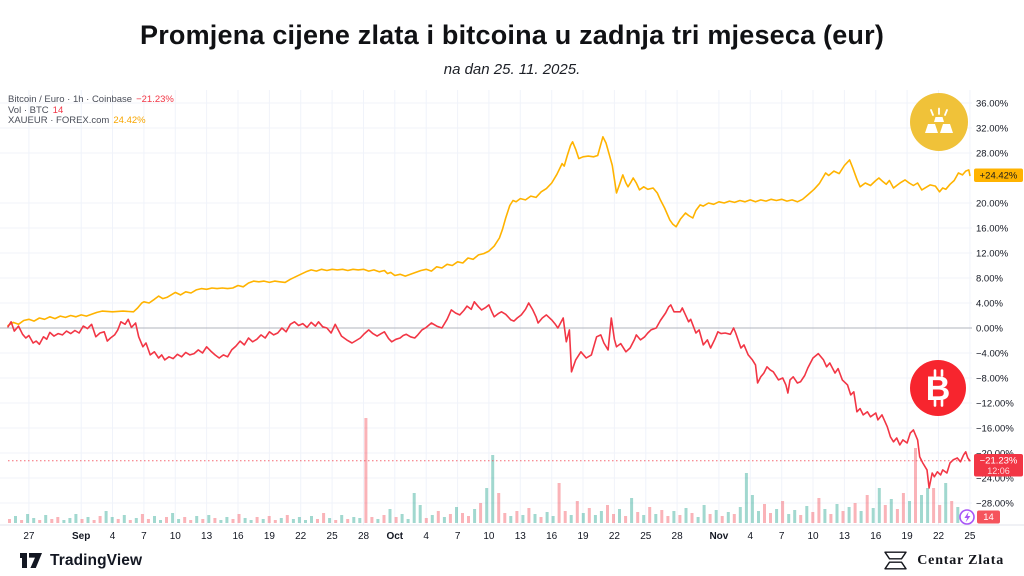 The height and width of the screenshot is (576, 1024). I want to click on legend-symbol-gold-label: XAUEUR · FOREX.com, so click(59, 120).